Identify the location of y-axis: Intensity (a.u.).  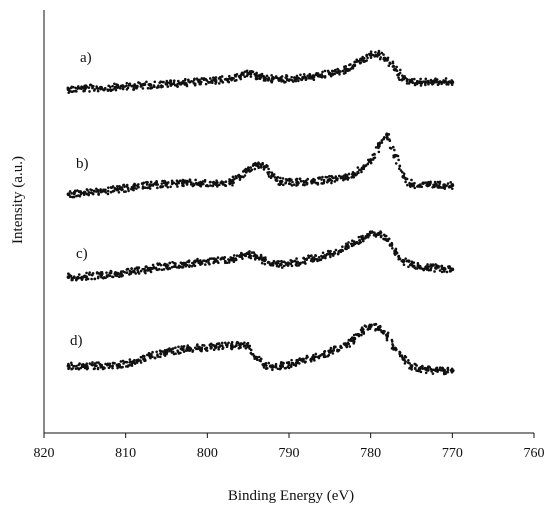
(27, 221).